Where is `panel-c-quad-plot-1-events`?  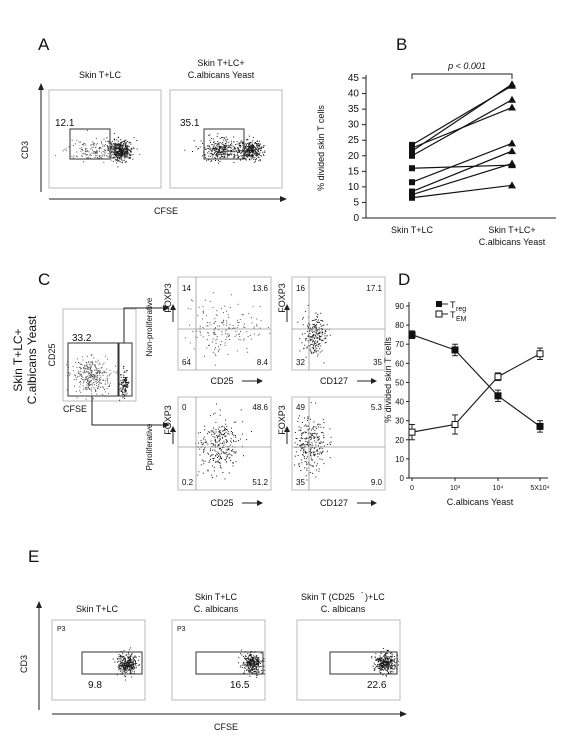 panel-c-quad-plot-1-events is located at coordinates (227, 329).